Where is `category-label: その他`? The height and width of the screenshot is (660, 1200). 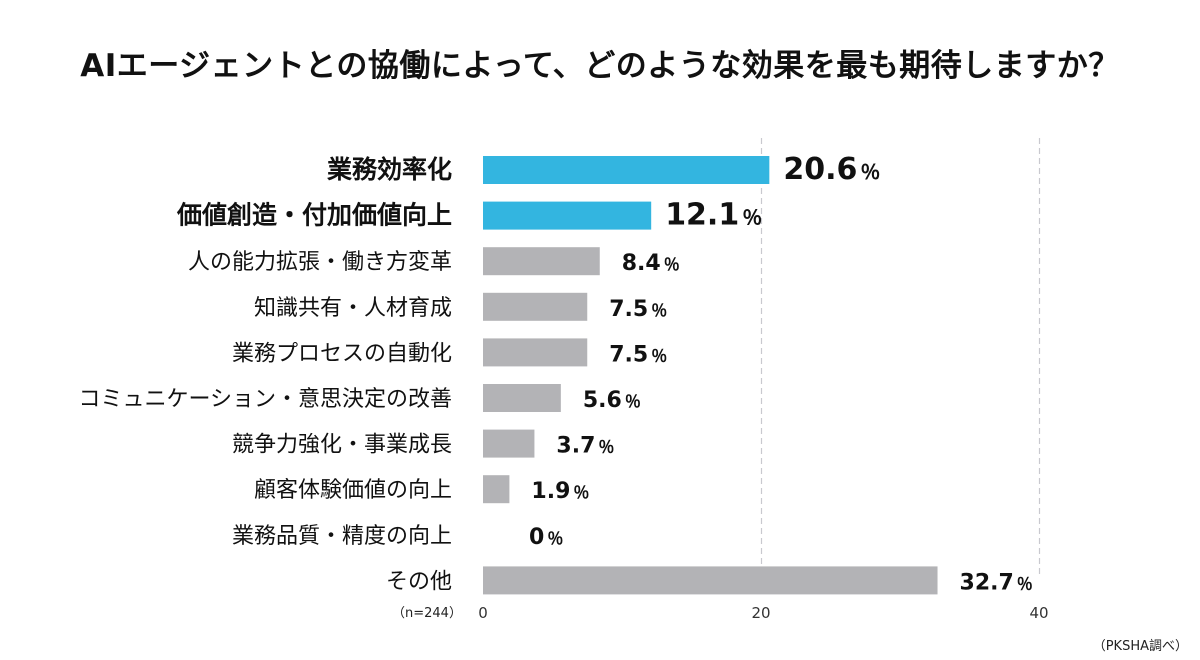
category-label: その他 is located at coordinates (419, 581).